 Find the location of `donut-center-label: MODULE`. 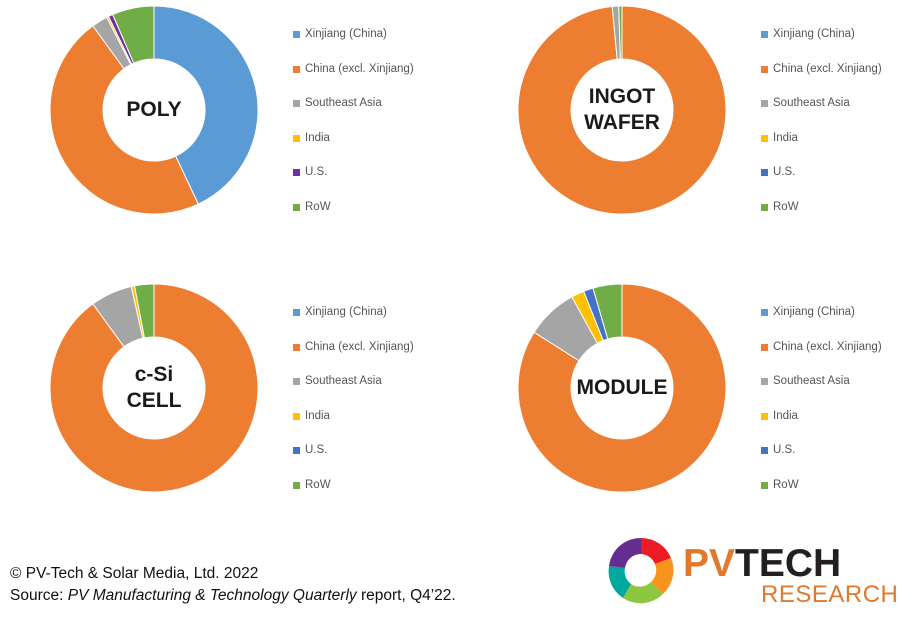

donut-center-label: MODULE is located at coordinates (622, 388).